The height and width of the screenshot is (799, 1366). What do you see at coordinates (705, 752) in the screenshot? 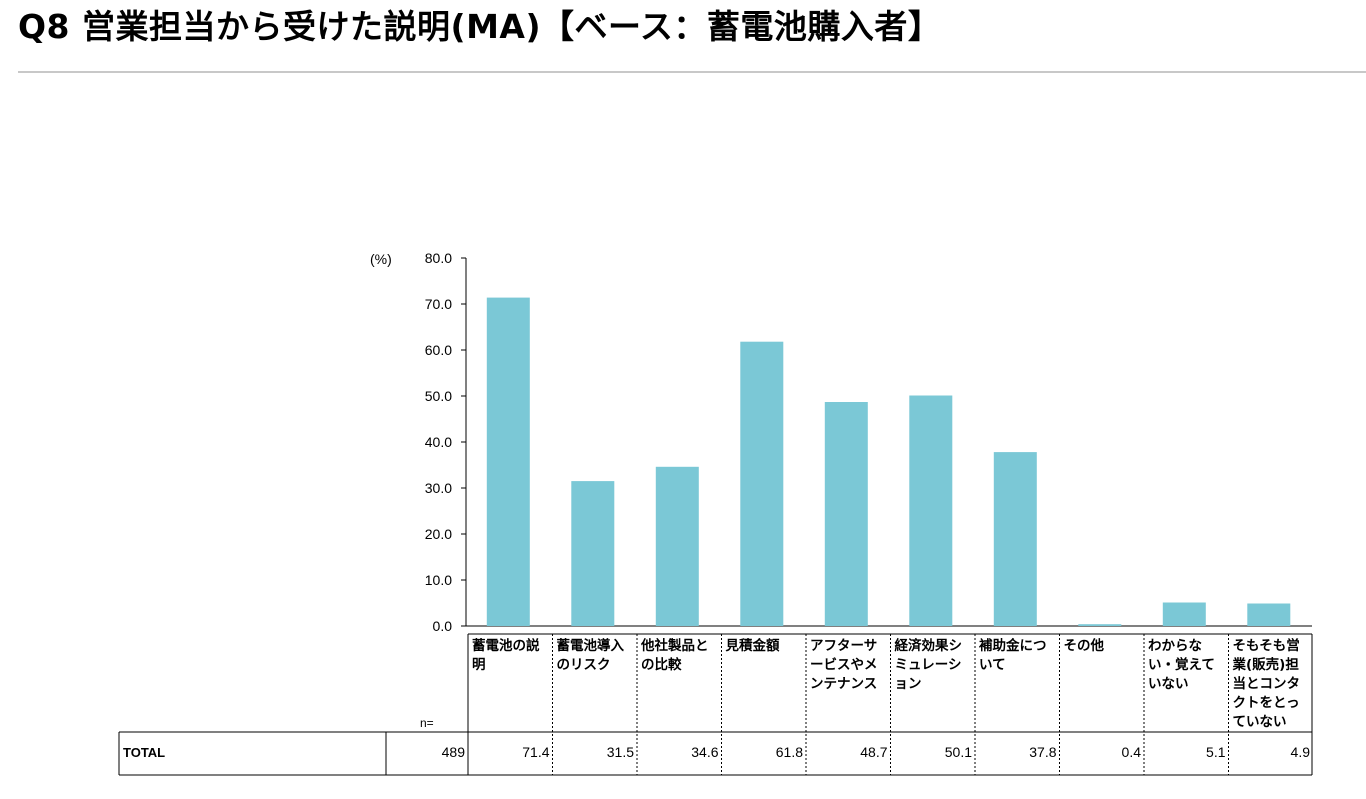
I see `value-cell-2: 34.6` at bounding box center [705, 752].